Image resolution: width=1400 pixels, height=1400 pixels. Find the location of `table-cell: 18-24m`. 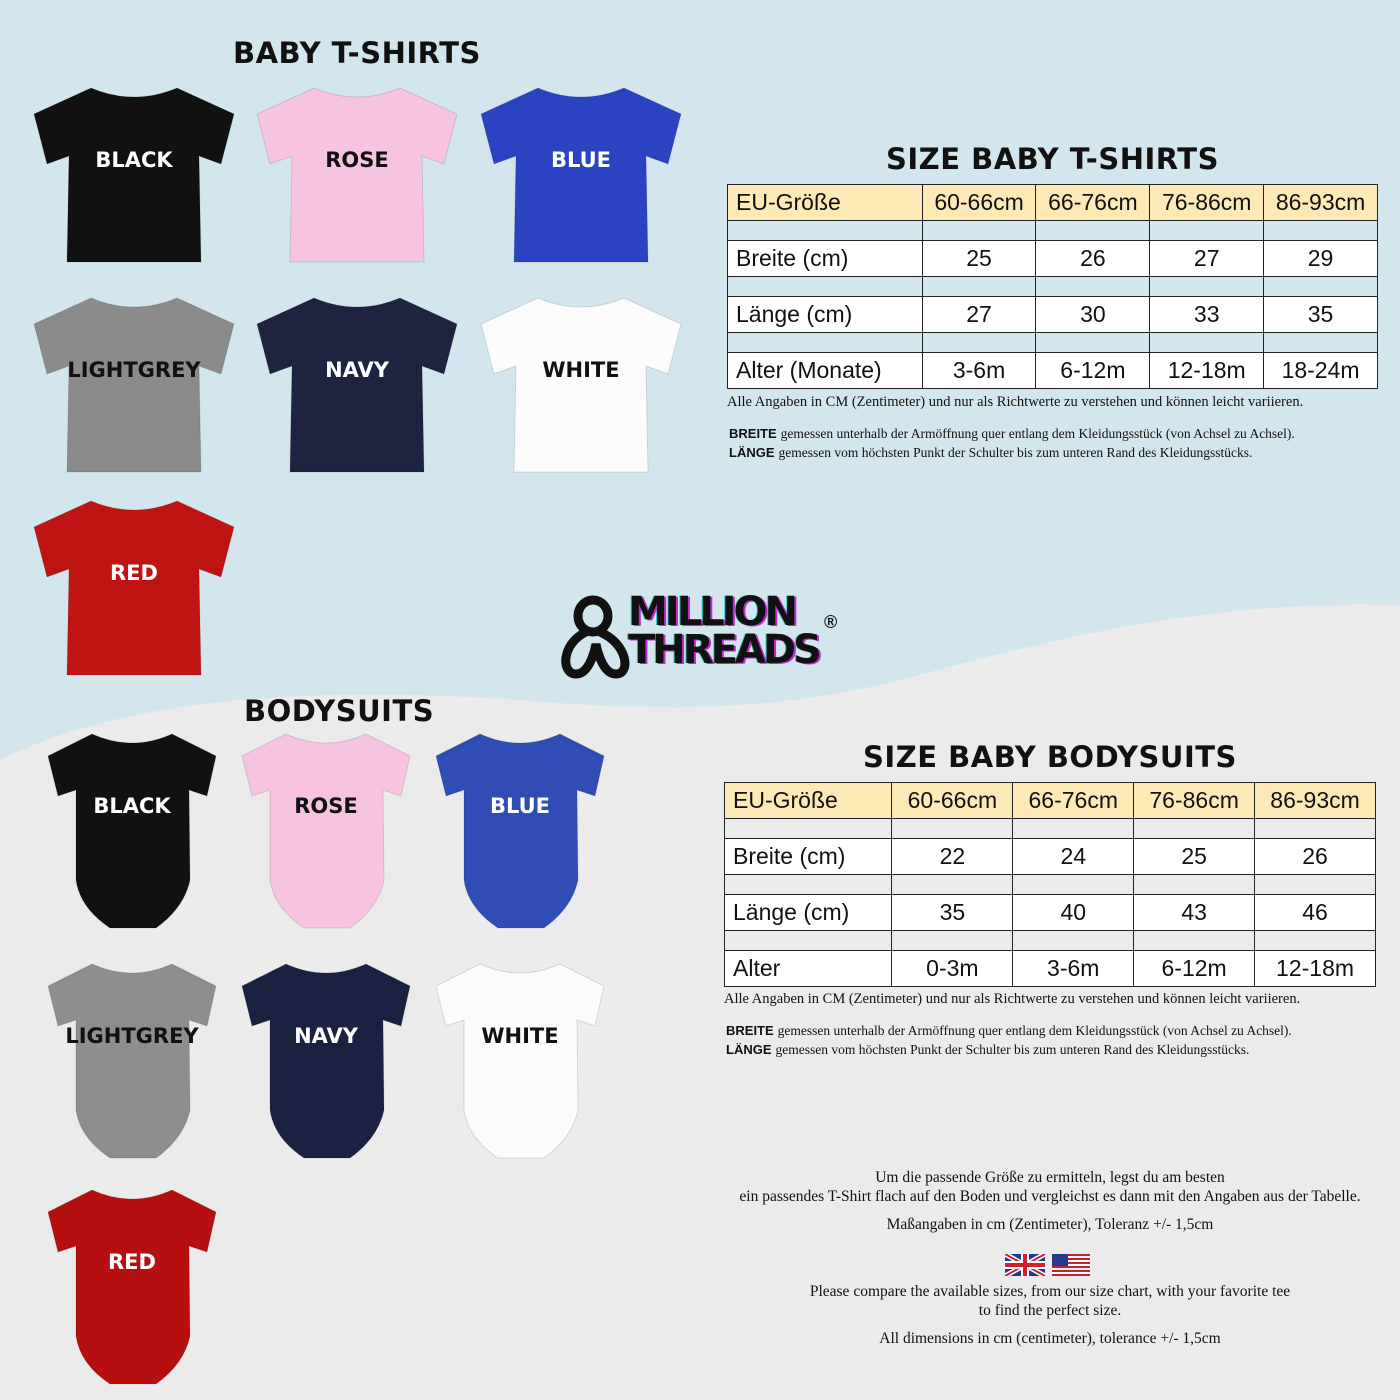

table-cell: 18-24m is located at coordinates (1320, 370).